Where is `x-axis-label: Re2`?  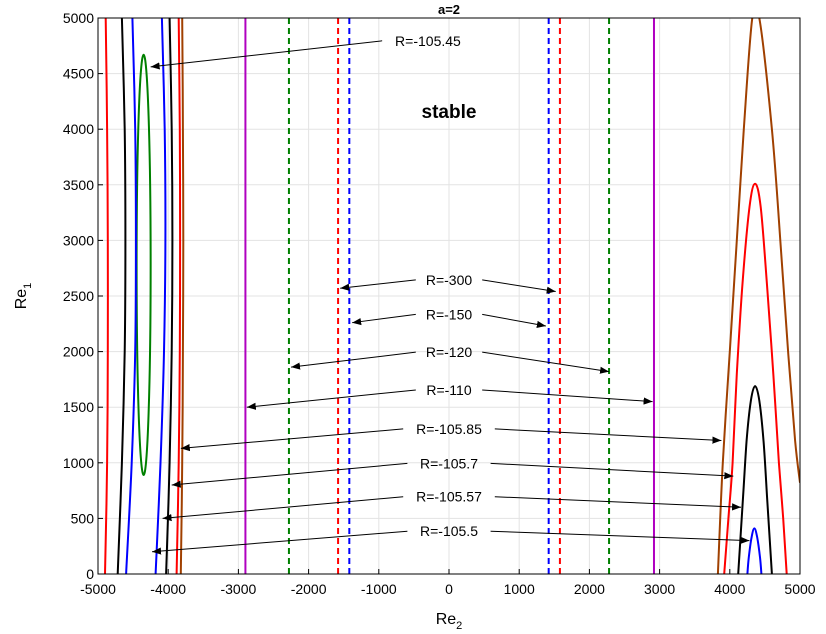 x-axis-label: Re2 is located at coordinates (449, 621).